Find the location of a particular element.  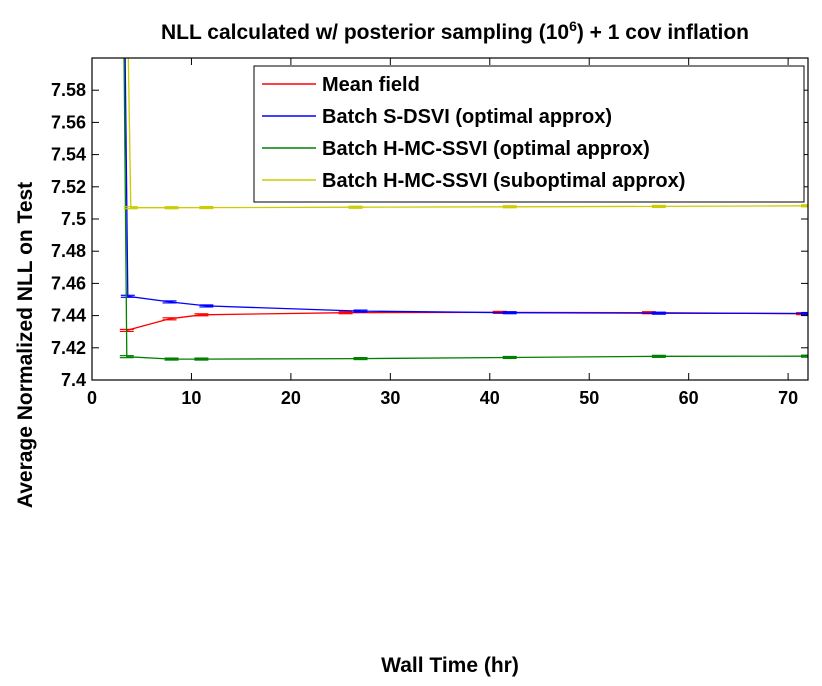

y-tick-label: 7.52 is located at coordinates (68, 187).